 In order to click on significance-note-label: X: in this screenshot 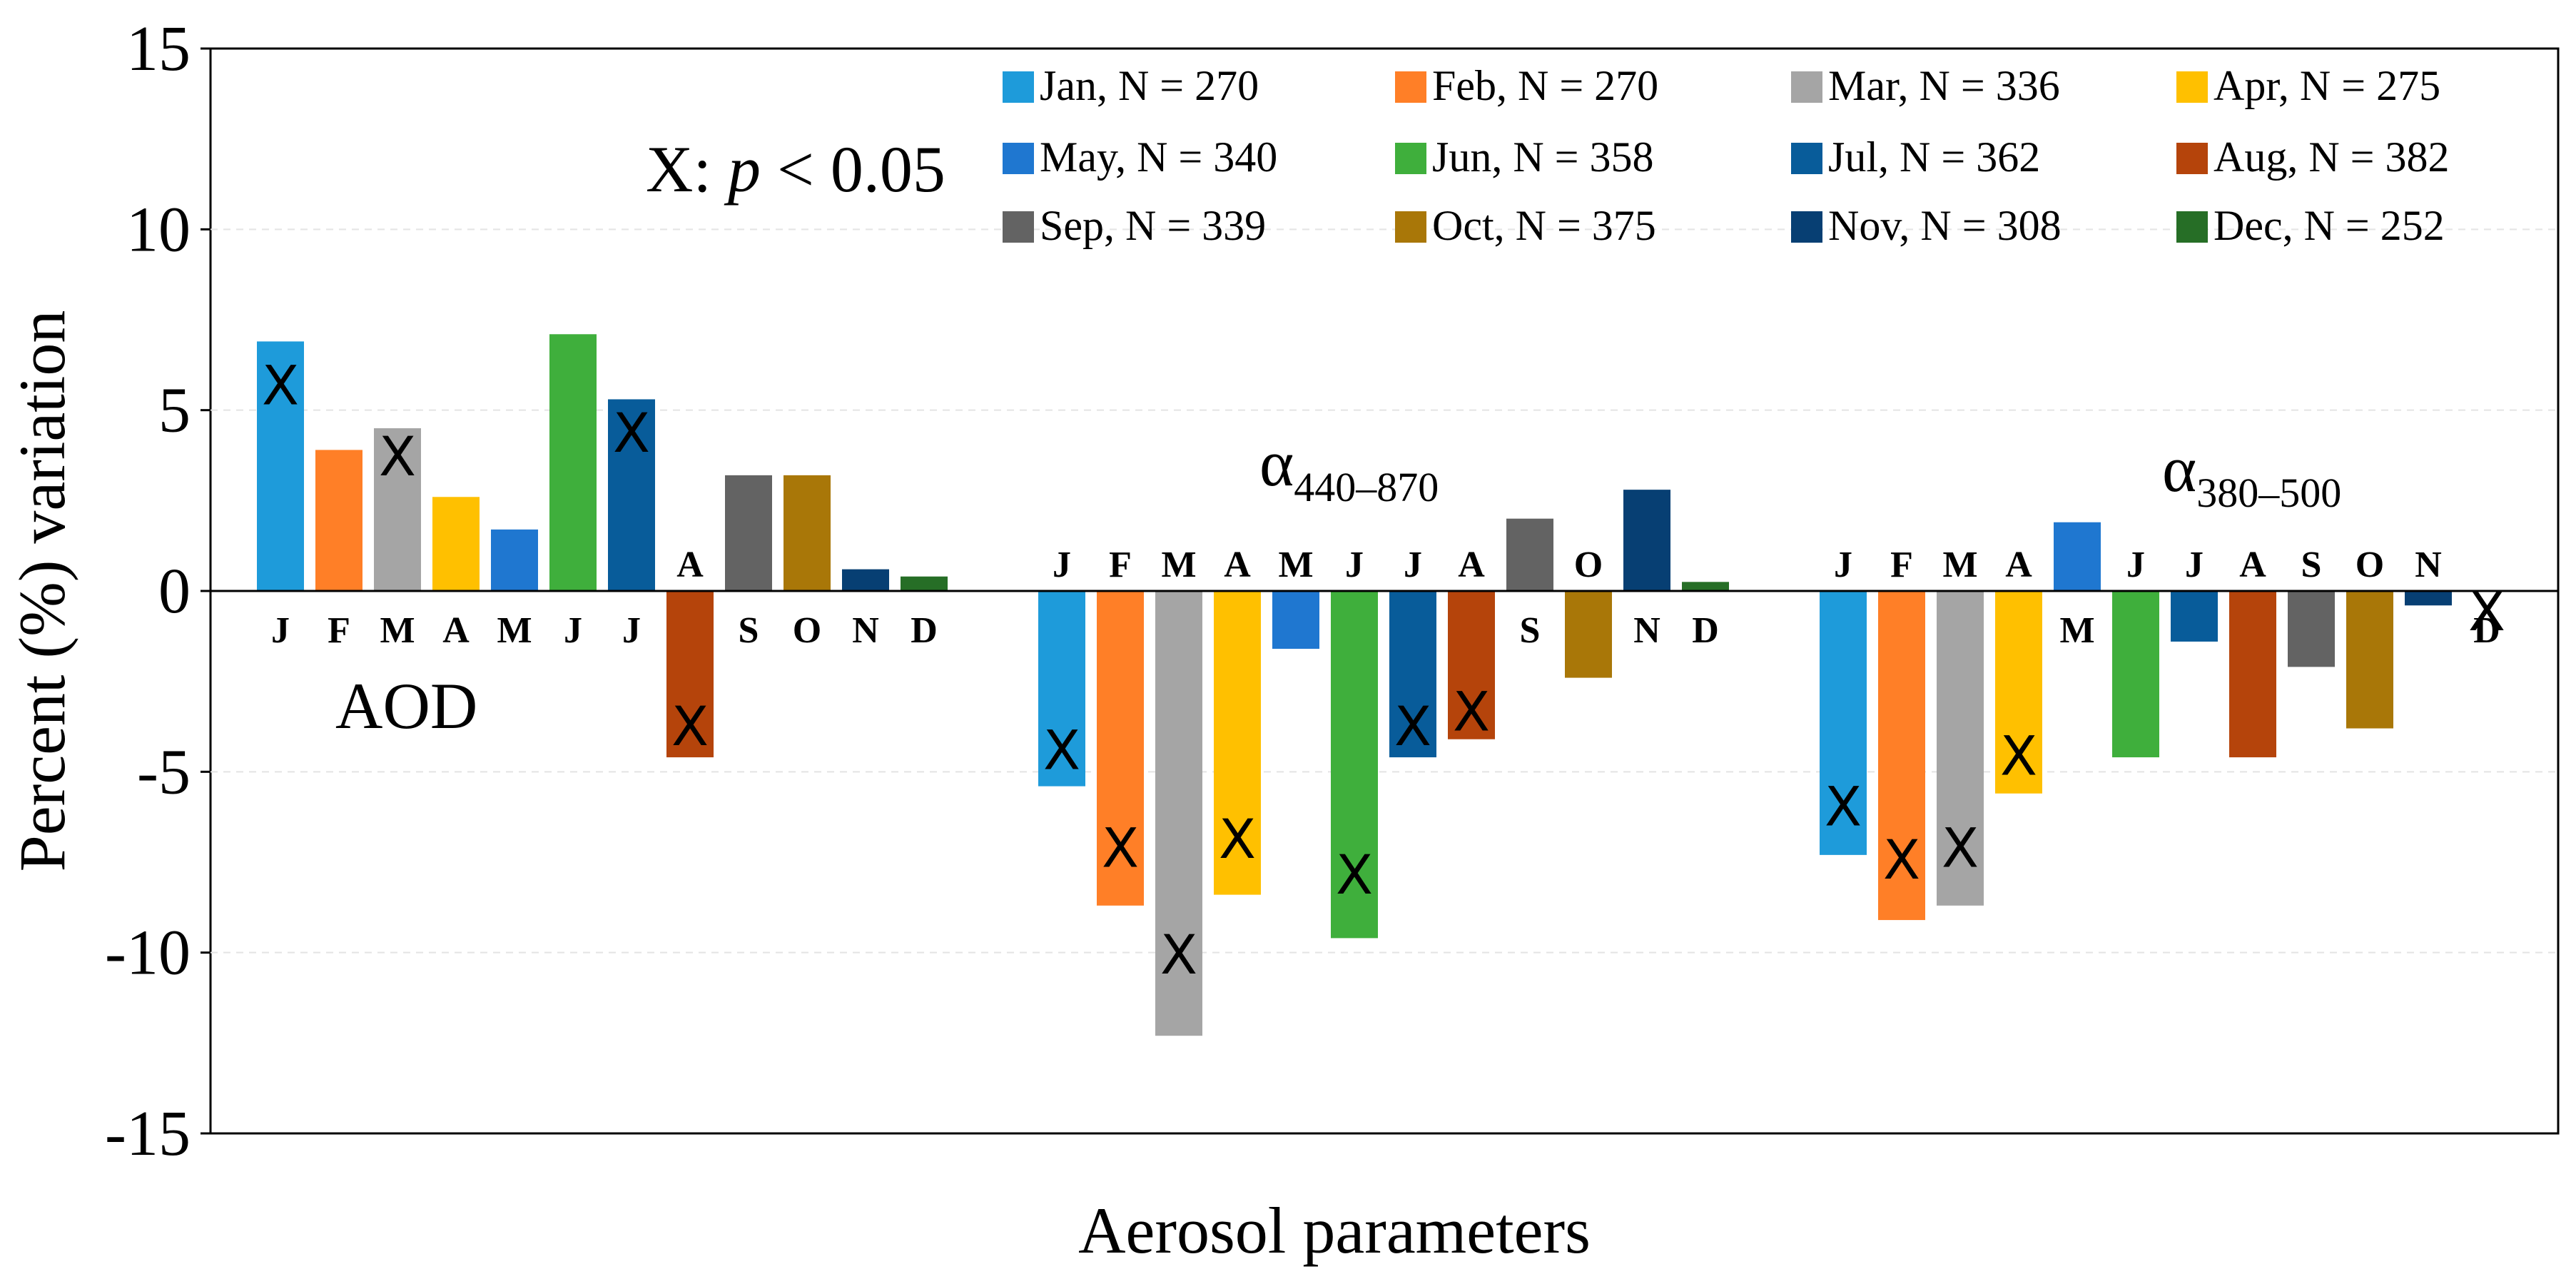, I will do `click(687, 169)`.